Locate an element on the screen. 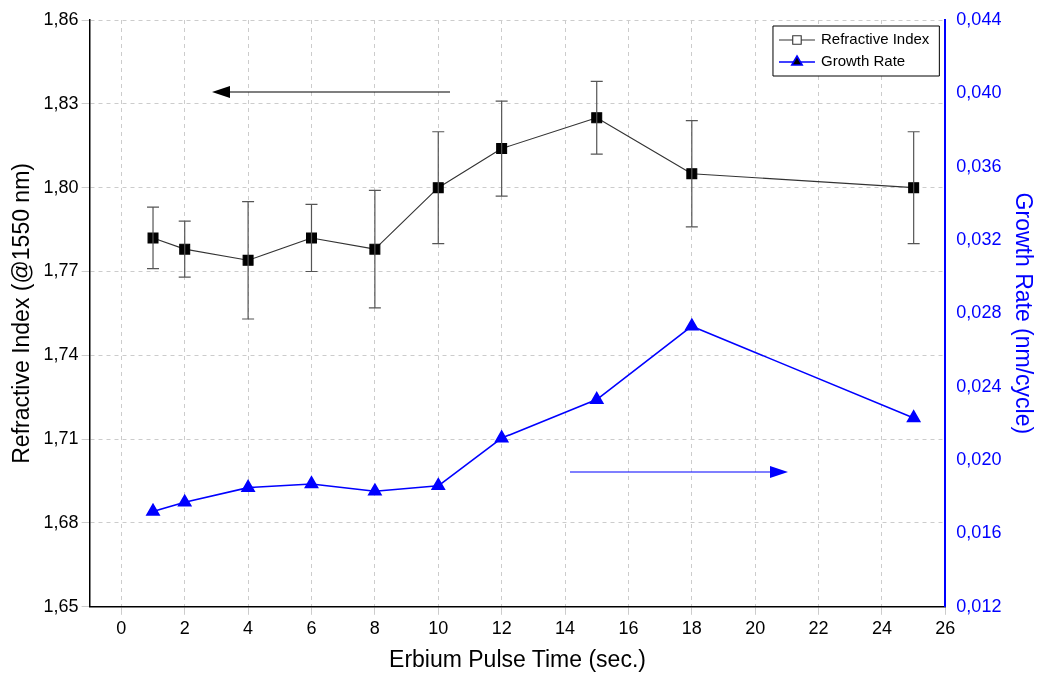 This screenshot has height=688, width=1050. x-tick-label: 2 is located at coordinates (184, 627).